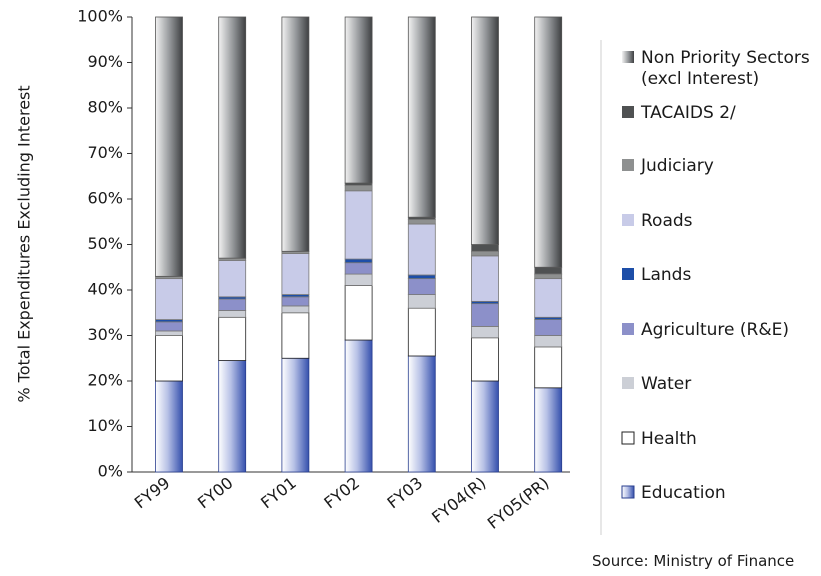 This screenshot has height=576, width=821. I want to click on legend-label: Education, so click(683, 493).